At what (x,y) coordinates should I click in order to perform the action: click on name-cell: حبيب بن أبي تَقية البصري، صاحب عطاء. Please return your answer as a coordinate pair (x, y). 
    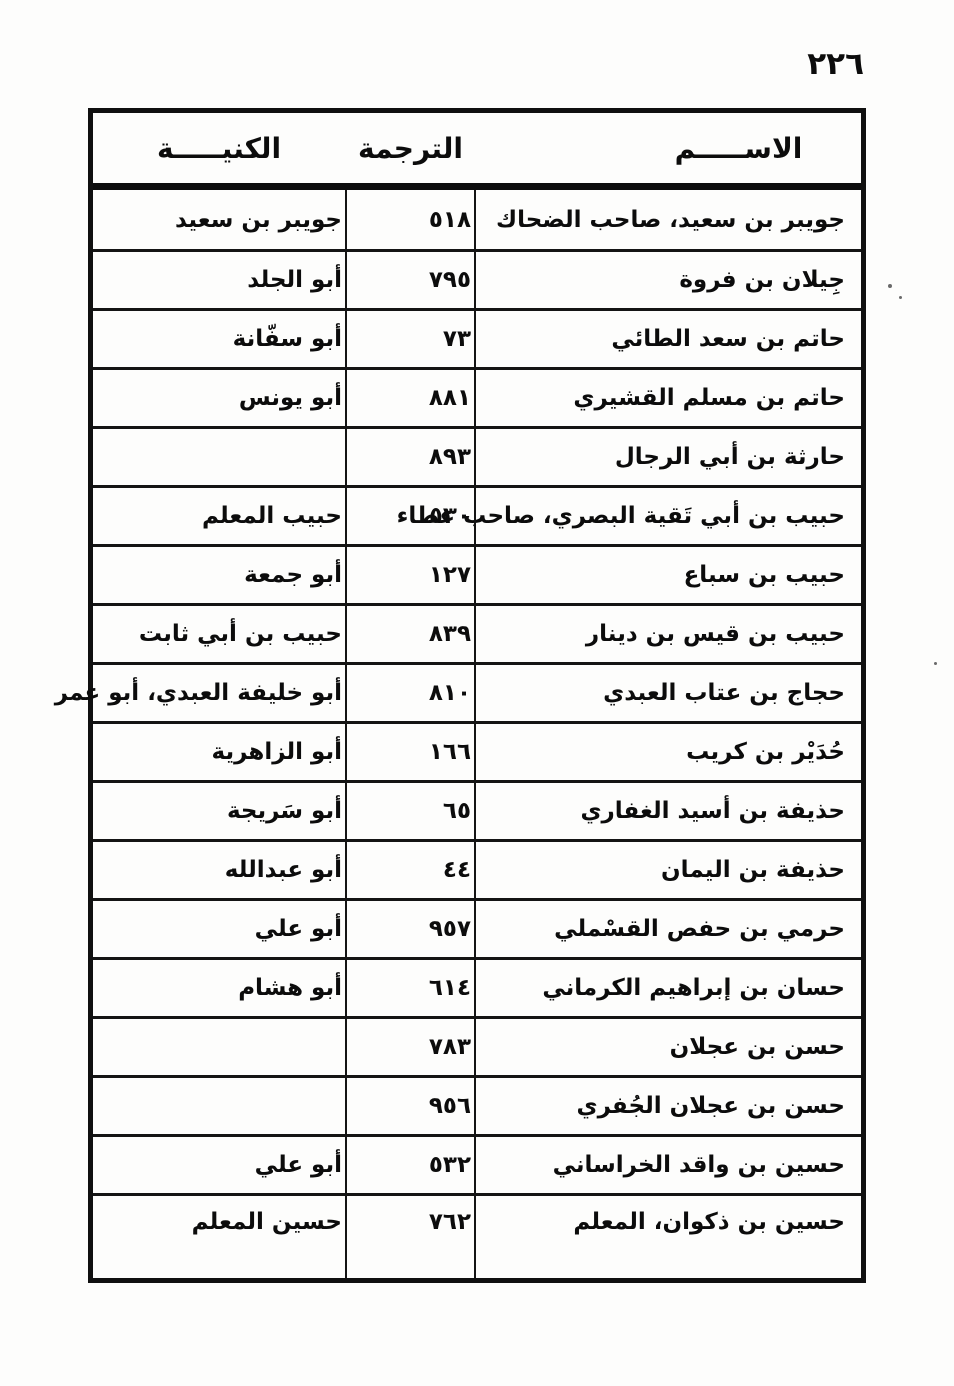
    Looking at the image, I should click on (620, 516).